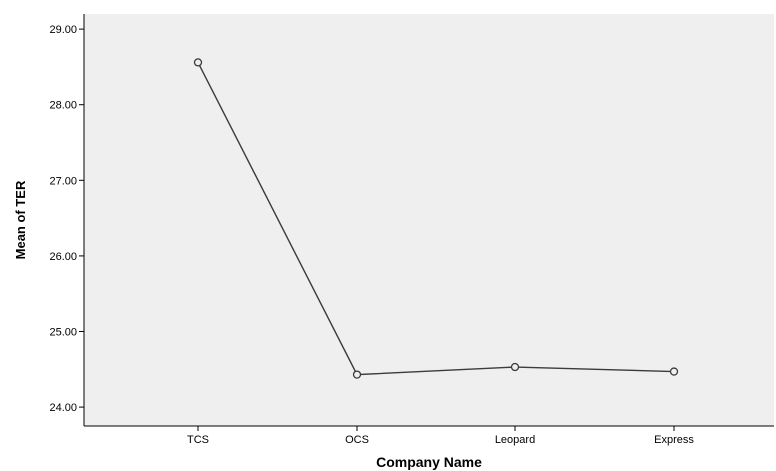 This screenshot has width=776, height=471. Describe the element at coordinates (66, 219) in the screenshot. I see `y-ticks: 24.00 25.00 26.00 27.00 28.00 29.00` at that location.